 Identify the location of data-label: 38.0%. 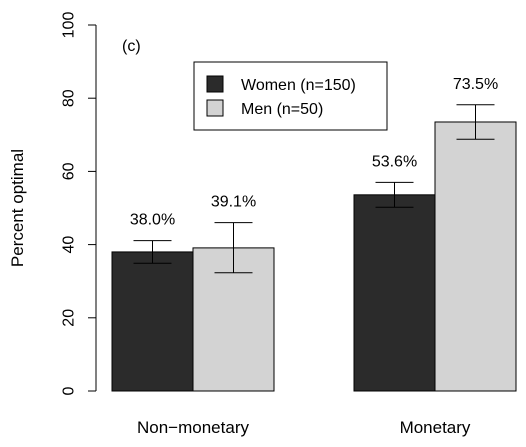
(152, 220).